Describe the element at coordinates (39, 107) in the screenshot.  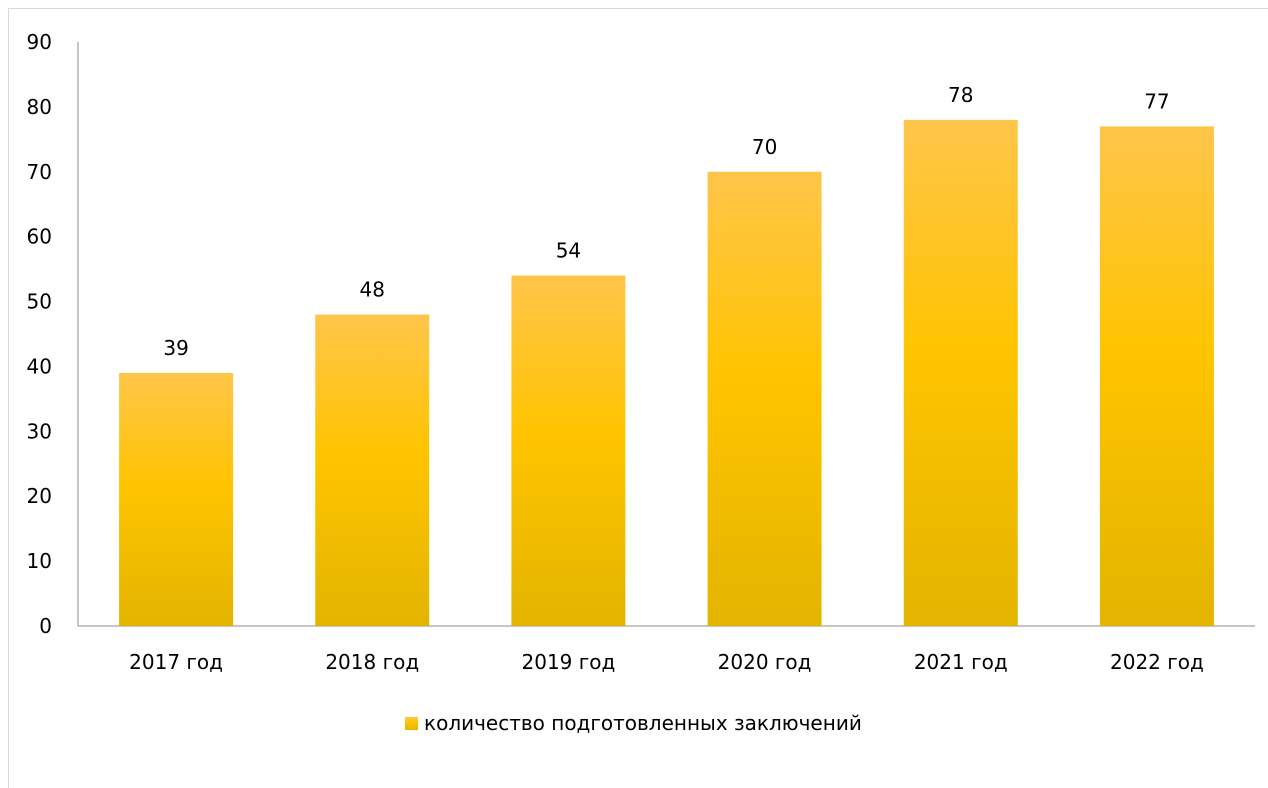
I see `y-tick-label: 80` at that location.